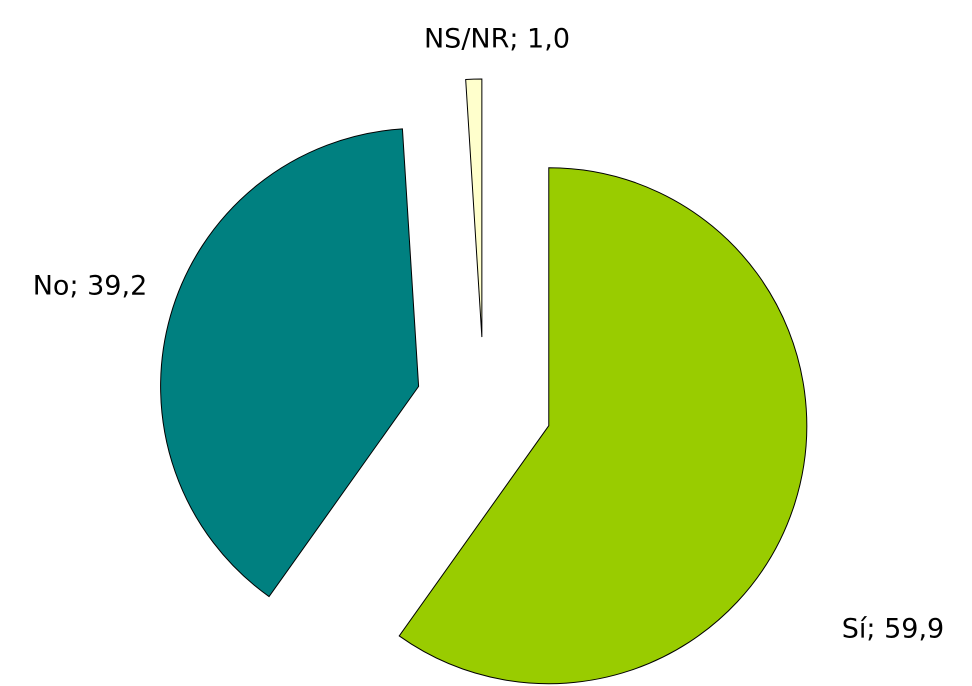  I want to click on data-label: NS/NR; 1,0, so click(497, 39).